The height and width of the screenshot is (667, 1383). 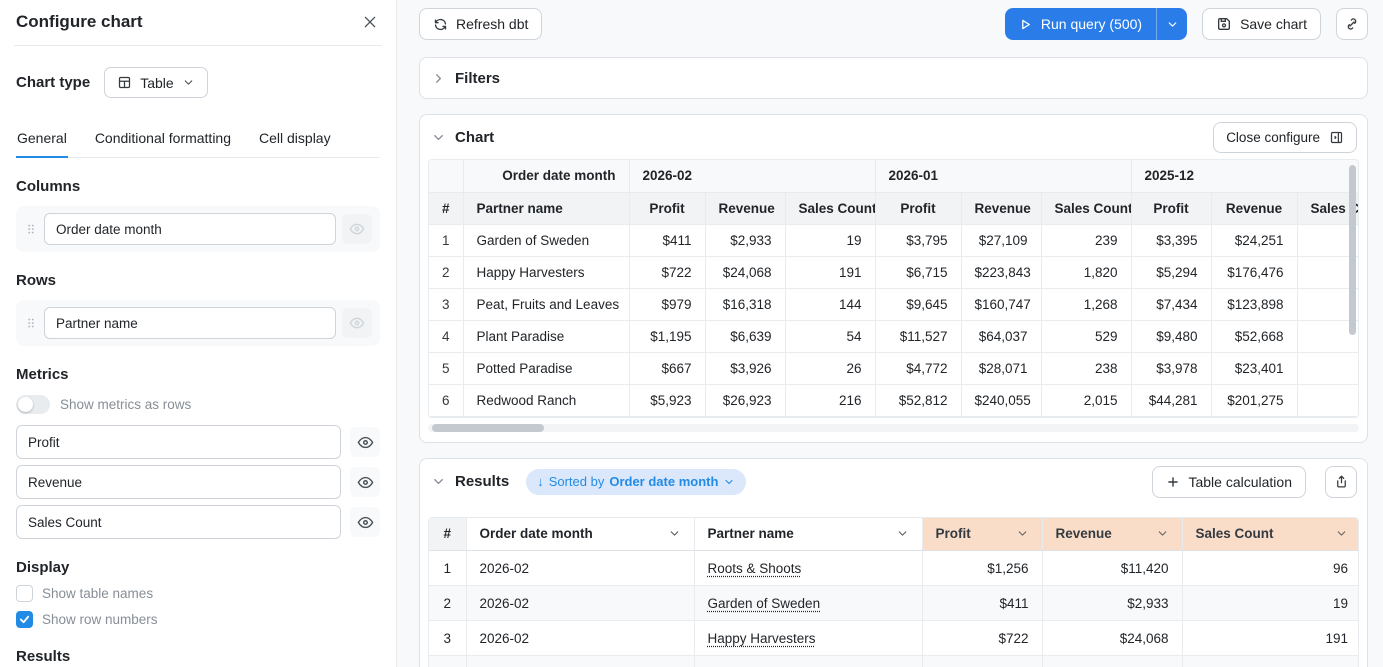 What do you see at coordinates (636, 481) in the screenshot?
I see `sorted-by-pill: ↓ Sorted by Order date month` at bounding box center [636, 481].